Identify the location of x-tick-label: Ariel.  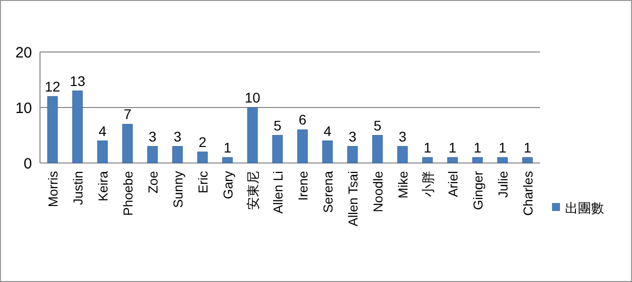
(453, 184).